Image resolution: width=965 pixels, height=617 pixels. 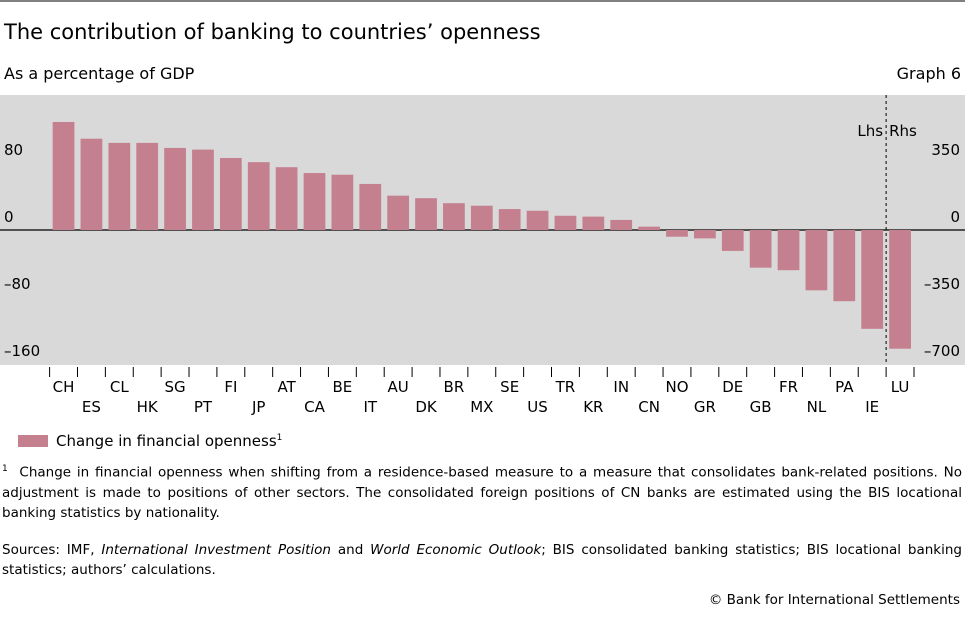 I want to click on x-tick-label: BR, so click(x=454, y=387).